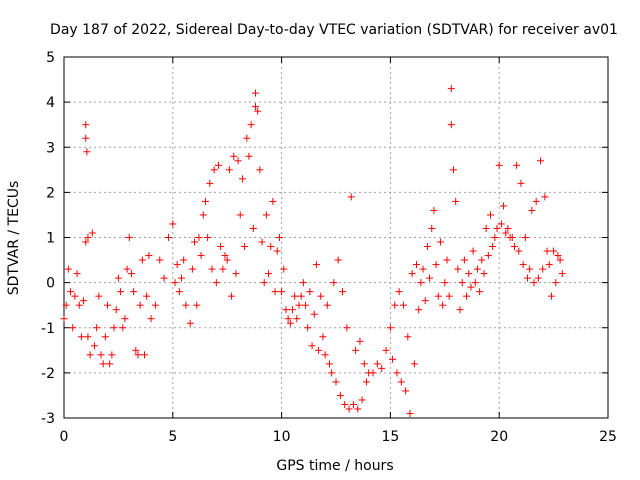 The height and width of the screenshot is (480, 640). I want to click on y-tick-label: -3, so click(48, 419).